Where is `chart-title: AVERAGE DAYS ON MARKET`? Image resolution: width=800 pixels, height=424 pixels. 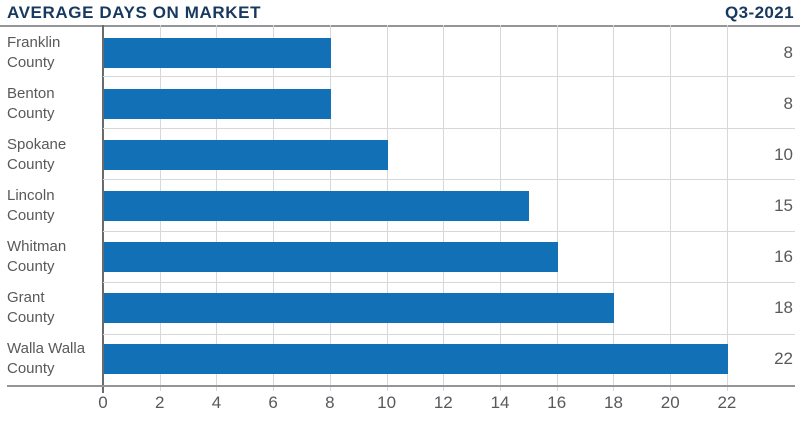 chart-title: AVERAGE DAYS ON MARKET is located at coordinates (134, 12).